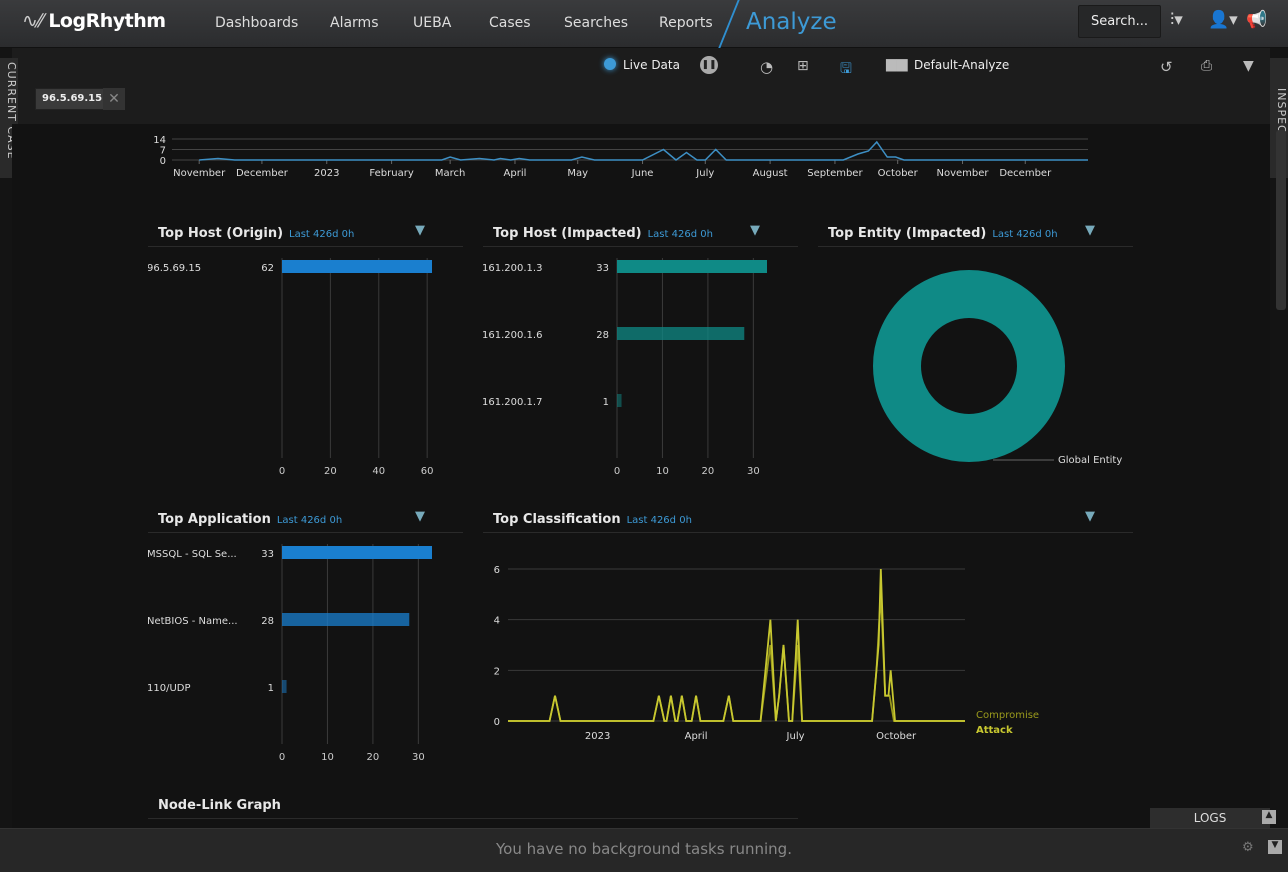 This screenshot has height=872, width=1288. I want to click on refresh-icon: ↺, so click(1166, 67).